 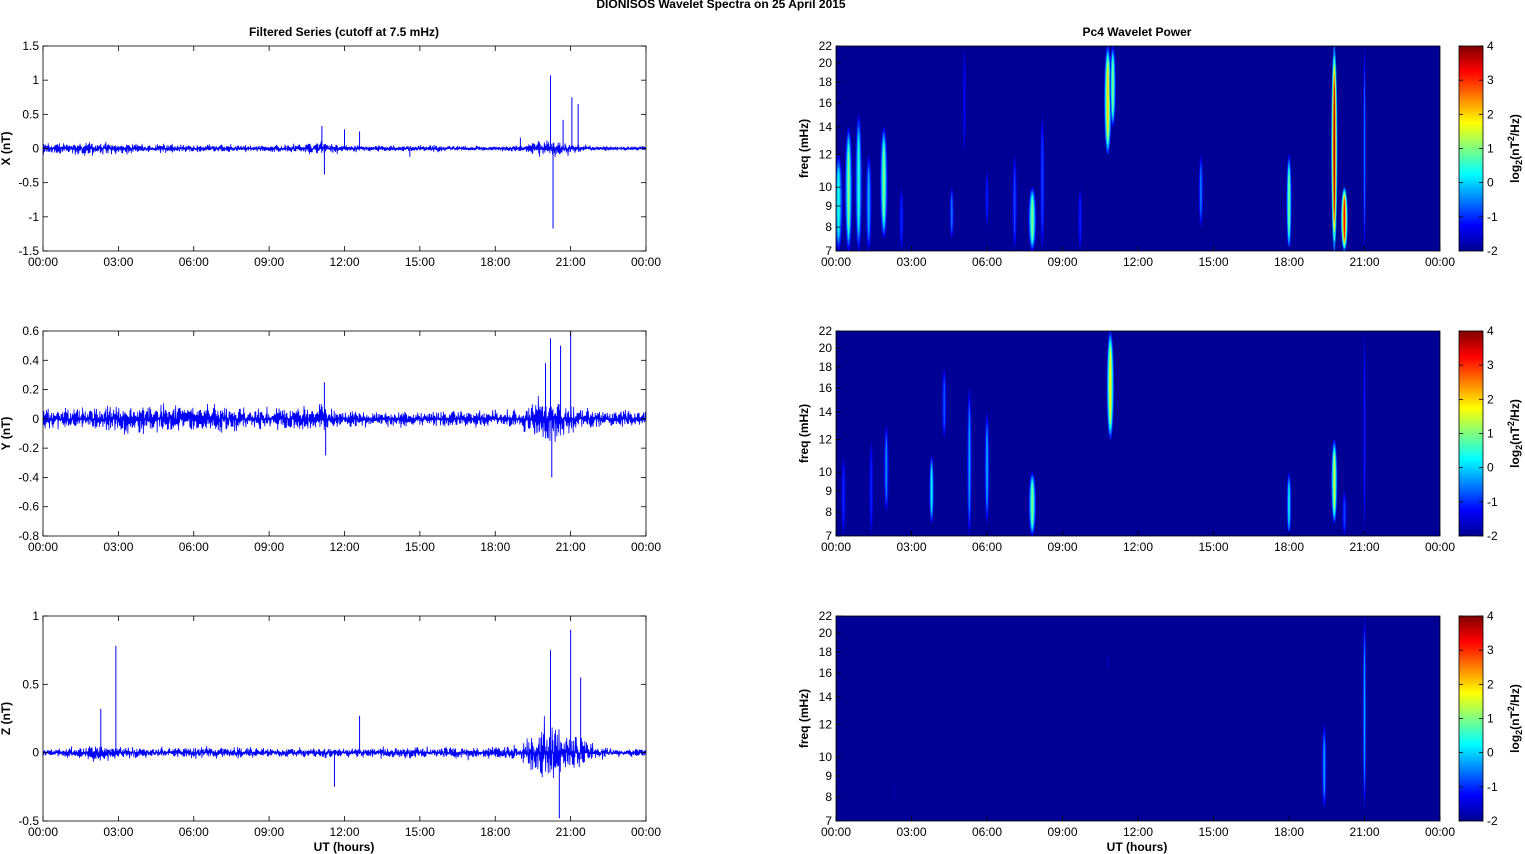 I want to click on y-axis-label: Y (nT), so click(x=6, y=434).